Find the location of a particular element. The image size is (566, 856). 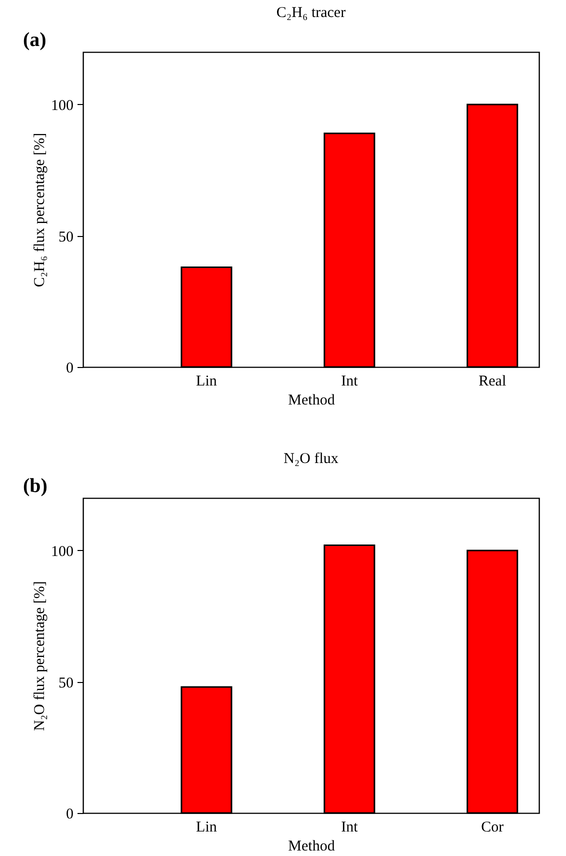

x-tick-label: Real is located at coordinates (492, 382).